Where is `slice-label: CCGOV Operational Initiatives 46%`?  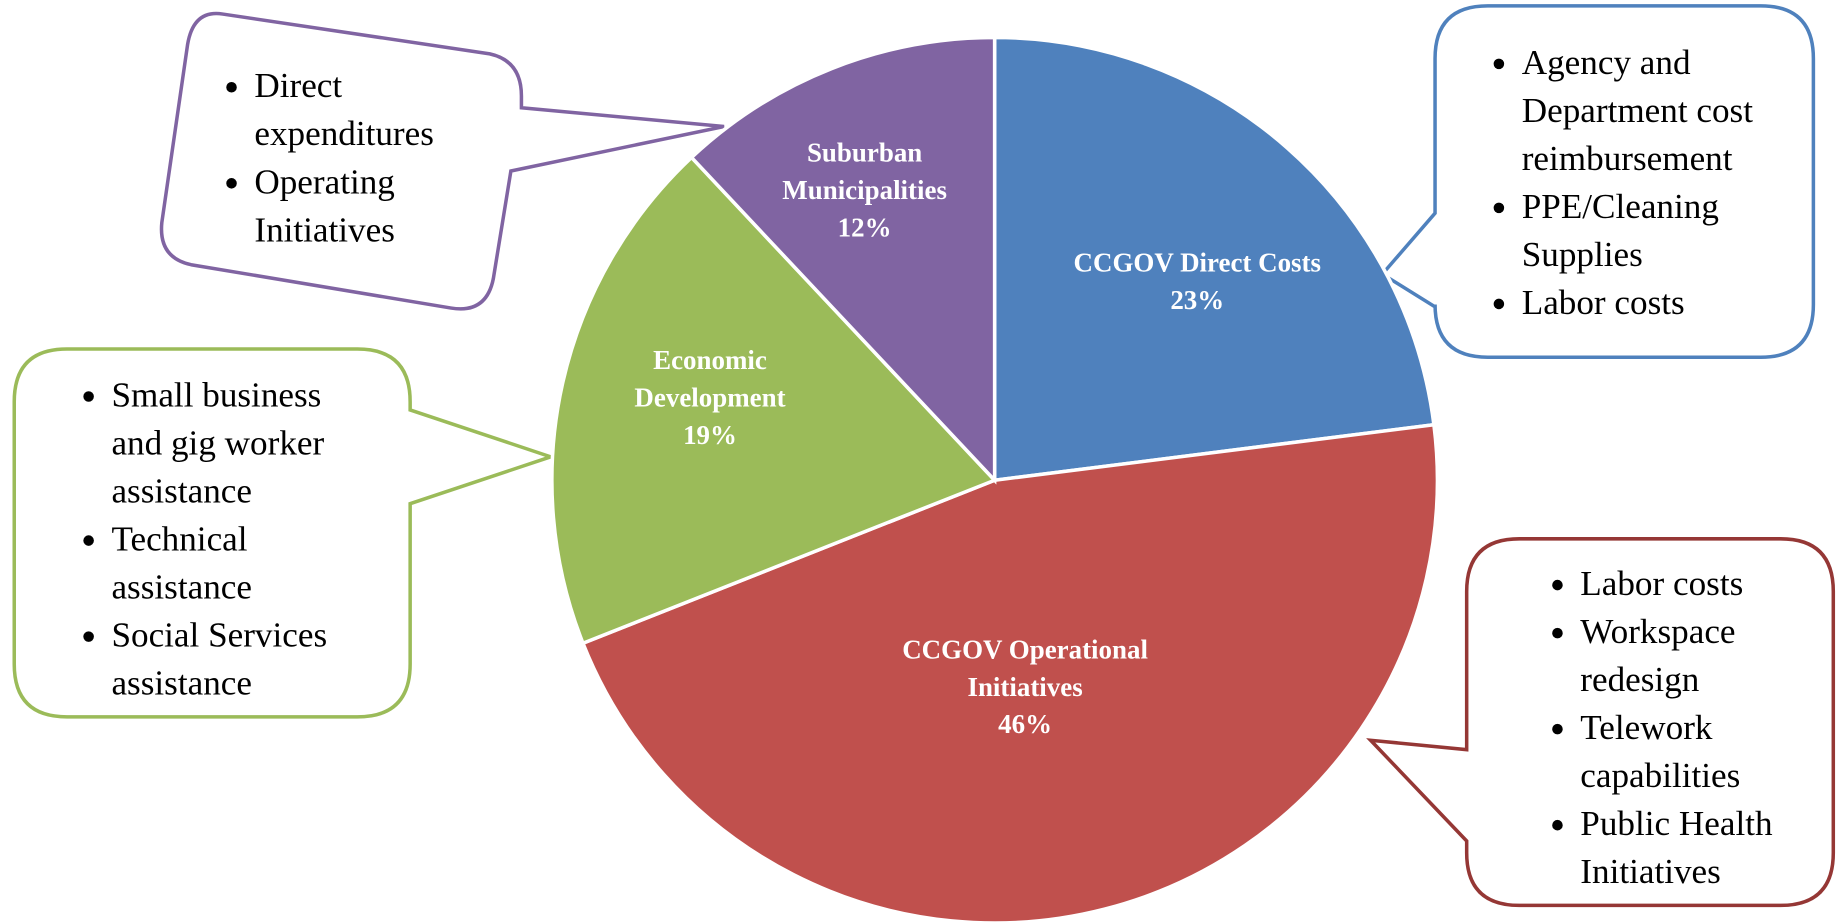 slice-label: CCGOV Operational Initiatives 46% is located at coordinates (1024, 687).